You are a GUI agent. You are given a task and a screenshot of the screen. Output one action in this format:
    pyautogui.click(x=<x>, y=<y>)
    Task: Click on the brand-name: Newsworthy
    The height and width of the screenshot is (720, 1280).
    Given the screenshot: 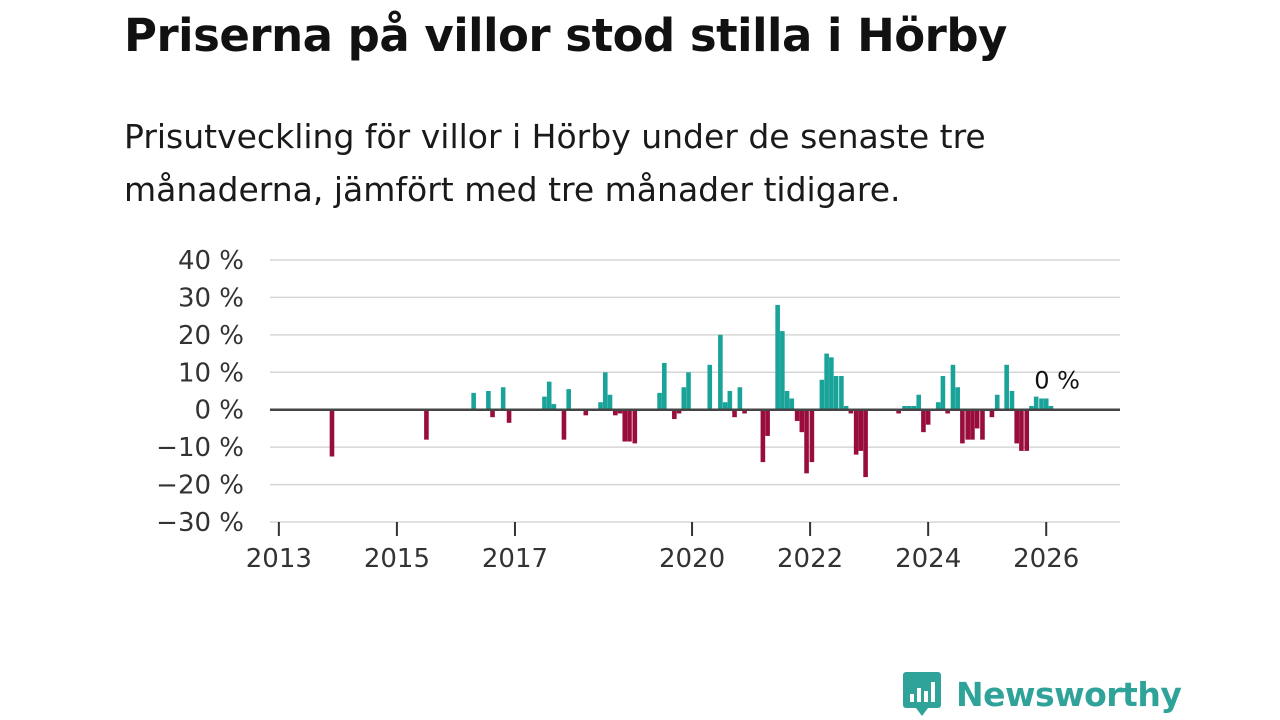 What is the action you would take?
    pyautogui.click(x=1069, y=694)
    